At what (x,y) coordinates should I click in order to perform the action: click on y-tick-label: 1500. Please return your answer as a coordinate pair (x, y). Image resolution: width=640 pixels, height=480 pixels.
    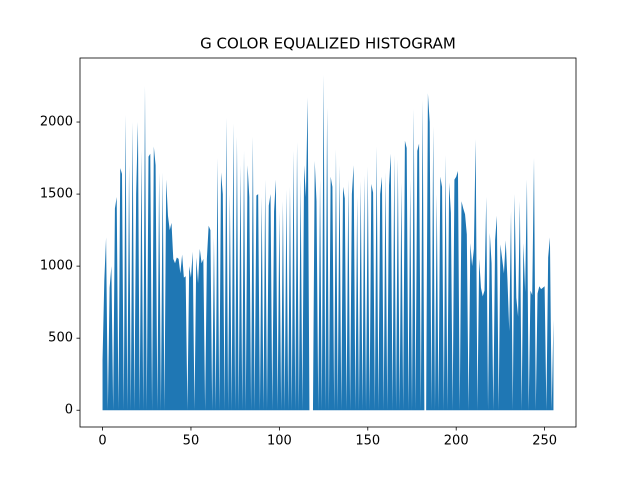
    Looking at the image, I should click on (56, 194).